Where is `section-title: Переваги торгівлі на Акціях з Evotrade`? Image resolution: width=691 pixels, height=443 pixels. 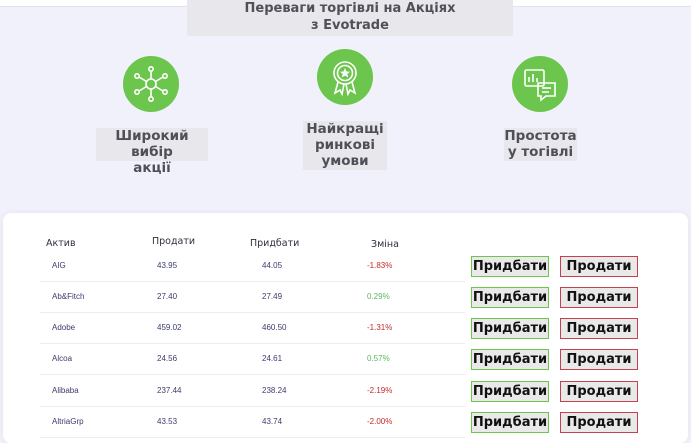
section-title: Переваги торгівлі на Акціях з Evotrade is located at coordinates (350, 18).